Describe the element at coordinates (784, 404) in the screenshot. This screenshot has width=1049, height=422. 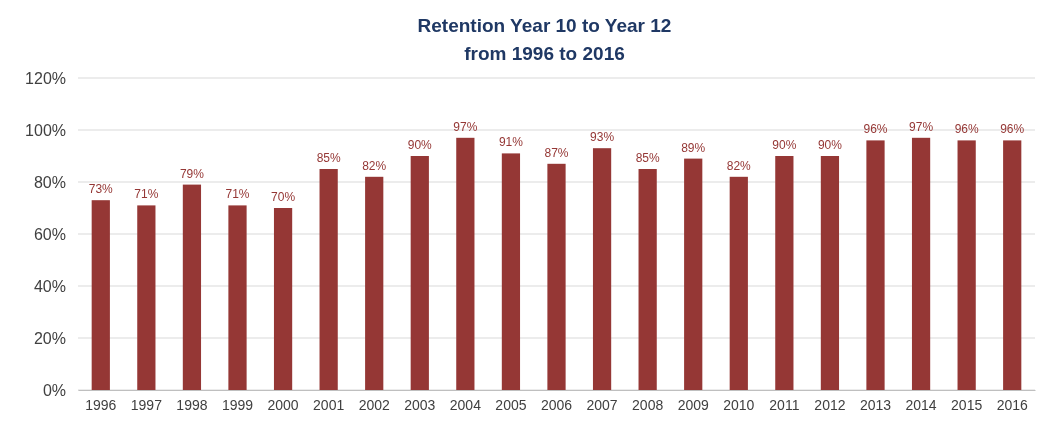
I see `x-tick-label: 2011` at that location.